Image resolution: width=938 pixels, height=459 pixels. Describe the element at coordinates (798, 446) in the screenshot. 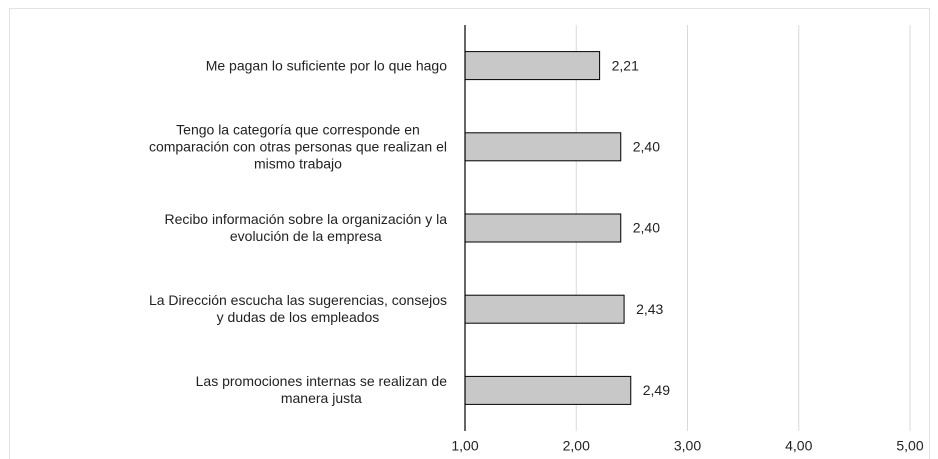

I see `x-tick-label: 4,00` at that location.